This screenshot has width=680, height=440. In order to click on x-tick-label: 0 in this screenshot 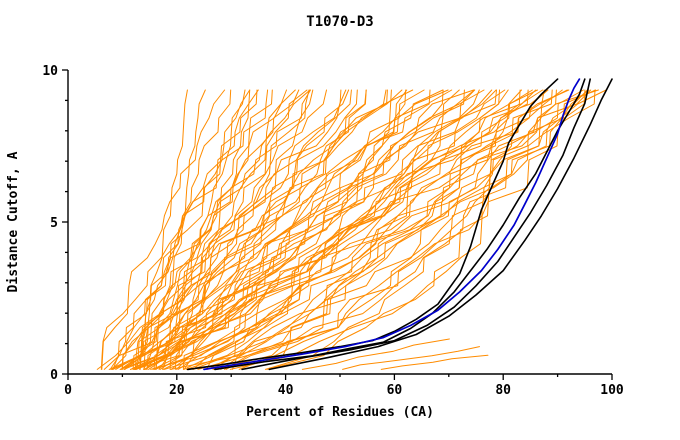, I will do `click(68, 390)`.